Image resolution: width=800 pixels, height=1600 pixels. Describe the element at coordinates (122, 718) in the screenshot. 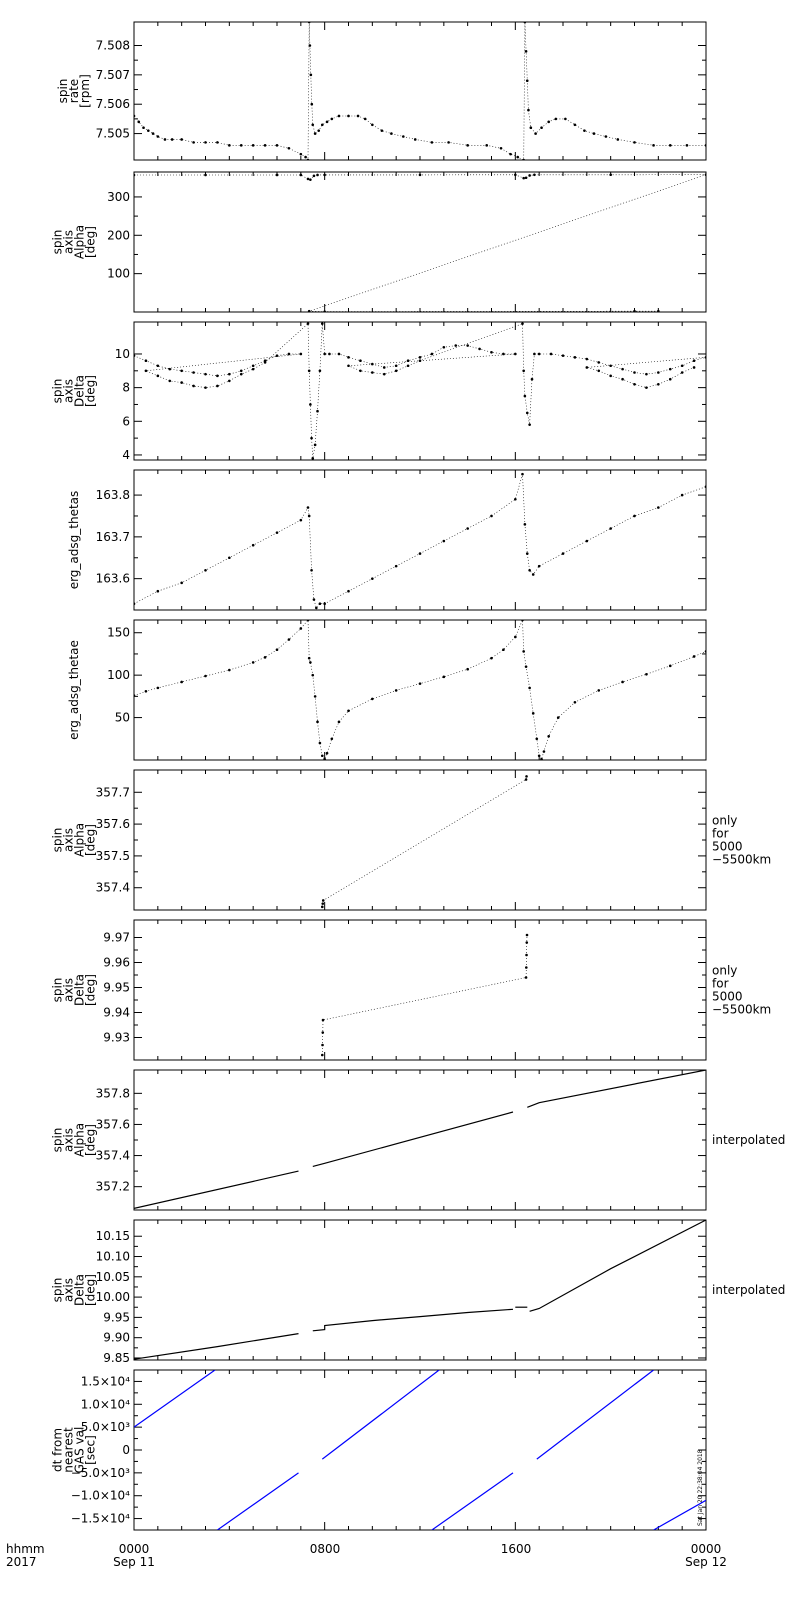

I see `y-tick-label: 50` at that location.